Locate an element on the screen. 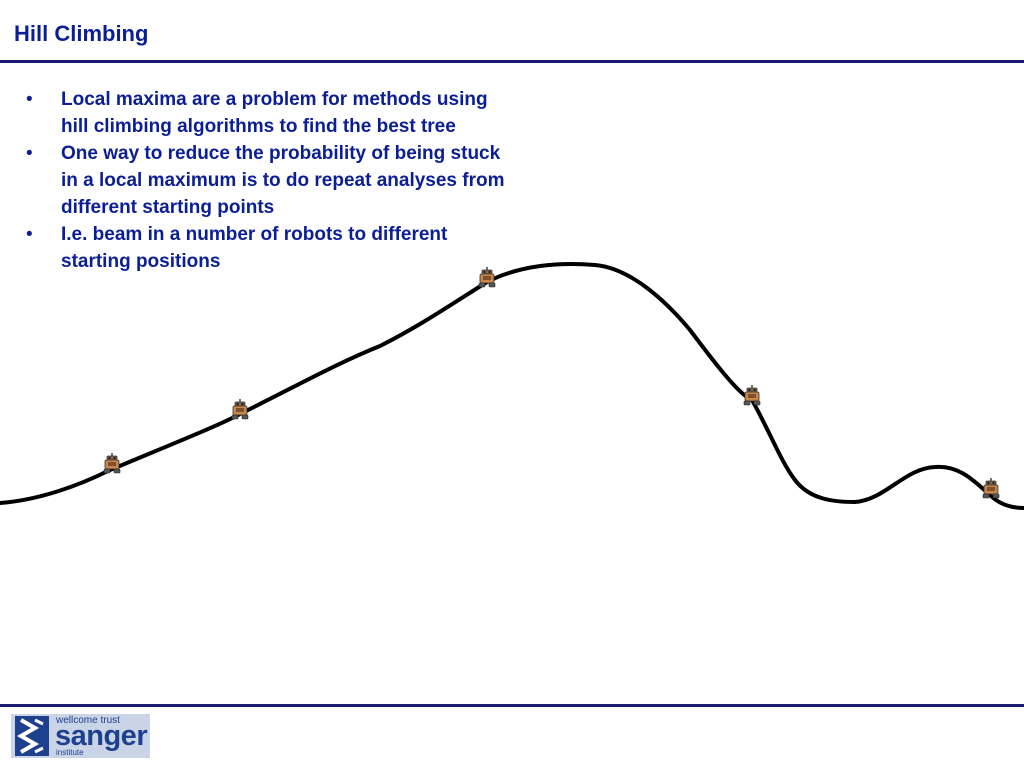 Image resolution: width=1024 pixels, height=768 pixels. logo-text-wellcome: wellcome trust is located at coordinates (88, 720).